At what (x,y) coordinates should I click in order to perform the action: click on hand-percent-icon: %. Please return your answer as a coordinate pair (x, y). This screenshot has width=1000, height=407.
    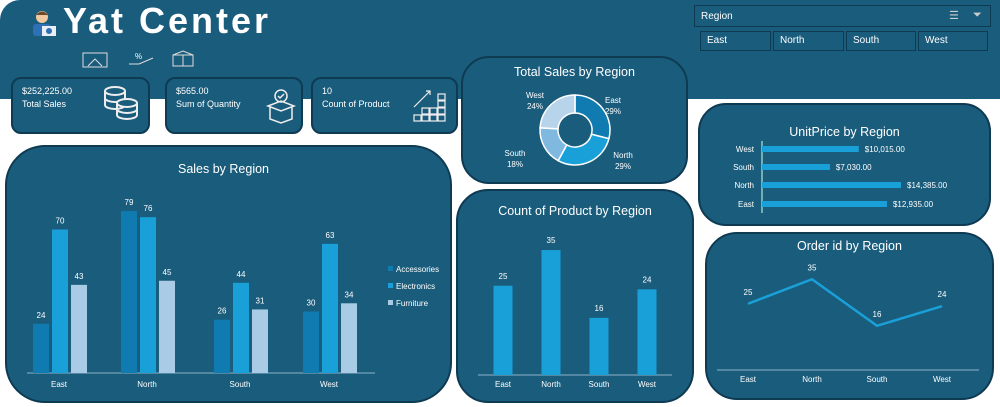
    Looking at the image, I should click on (141, 61).